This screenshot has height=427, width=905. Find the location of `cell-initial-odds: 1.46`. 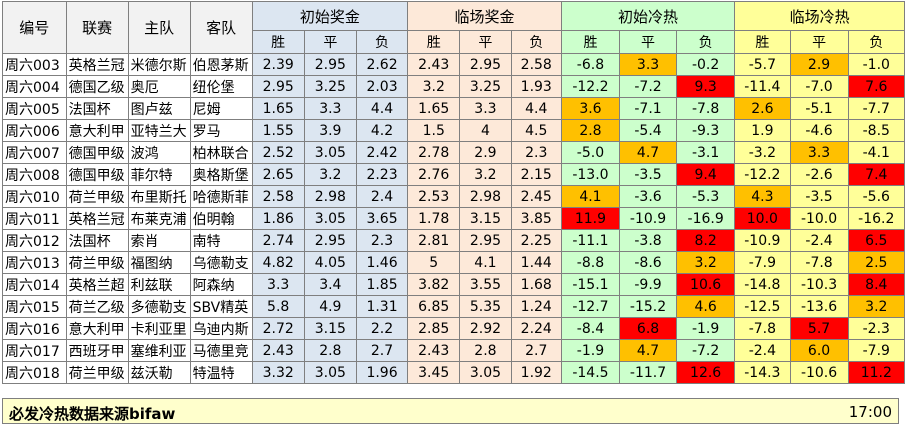

cell-initial-odds: 1.46 is located at coordinates (382, 262).